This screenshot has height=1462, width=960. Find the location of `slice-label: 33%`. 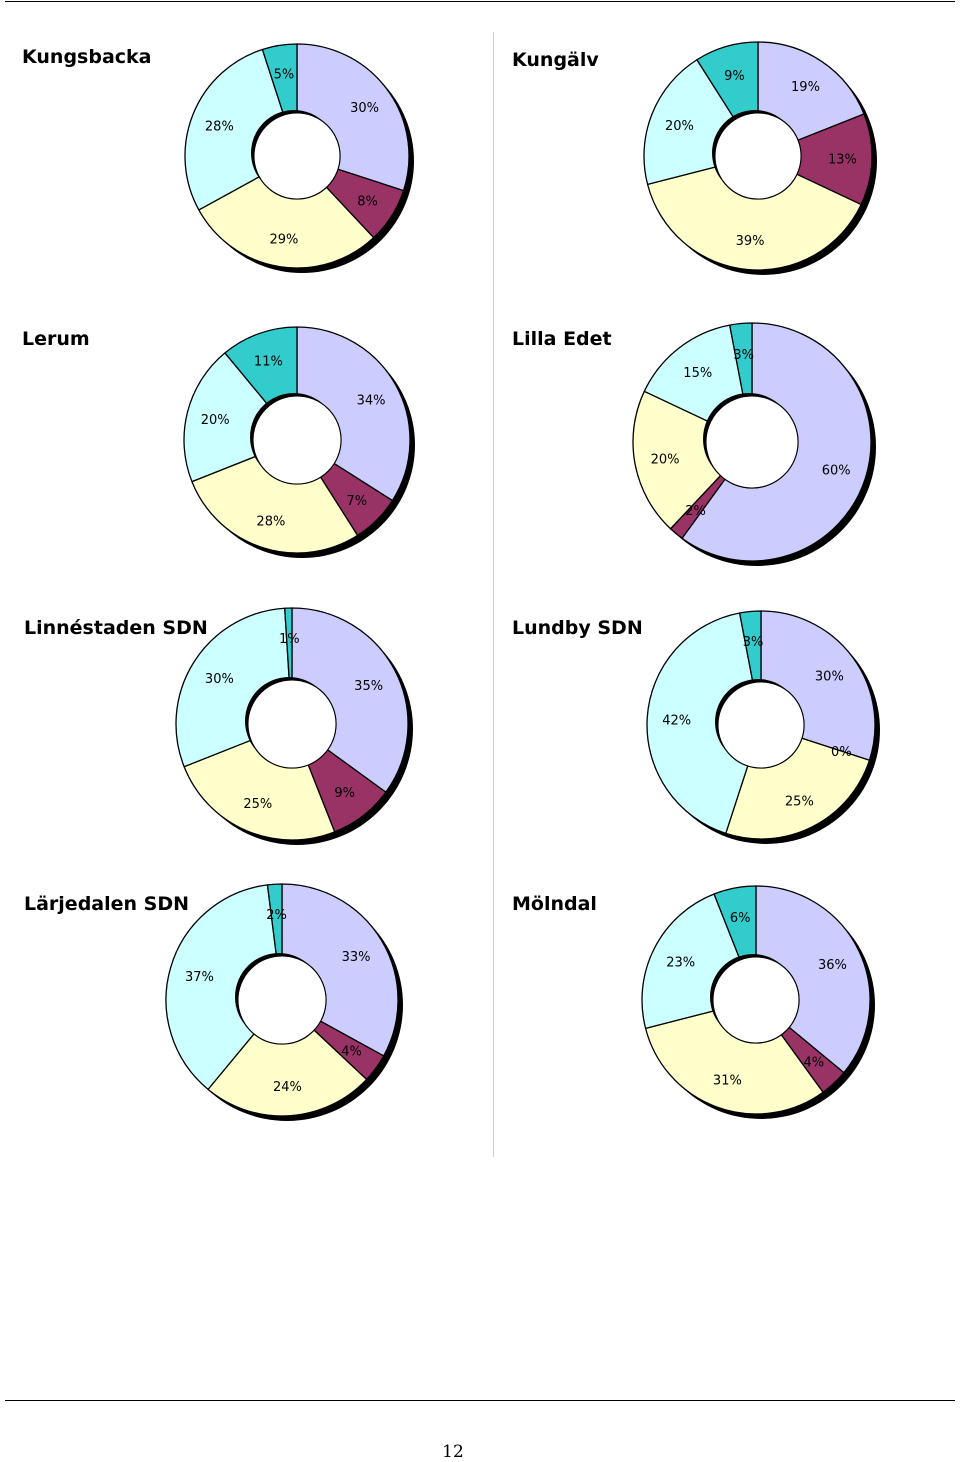

slice-label: 33% is located at coordinates (356, 957).